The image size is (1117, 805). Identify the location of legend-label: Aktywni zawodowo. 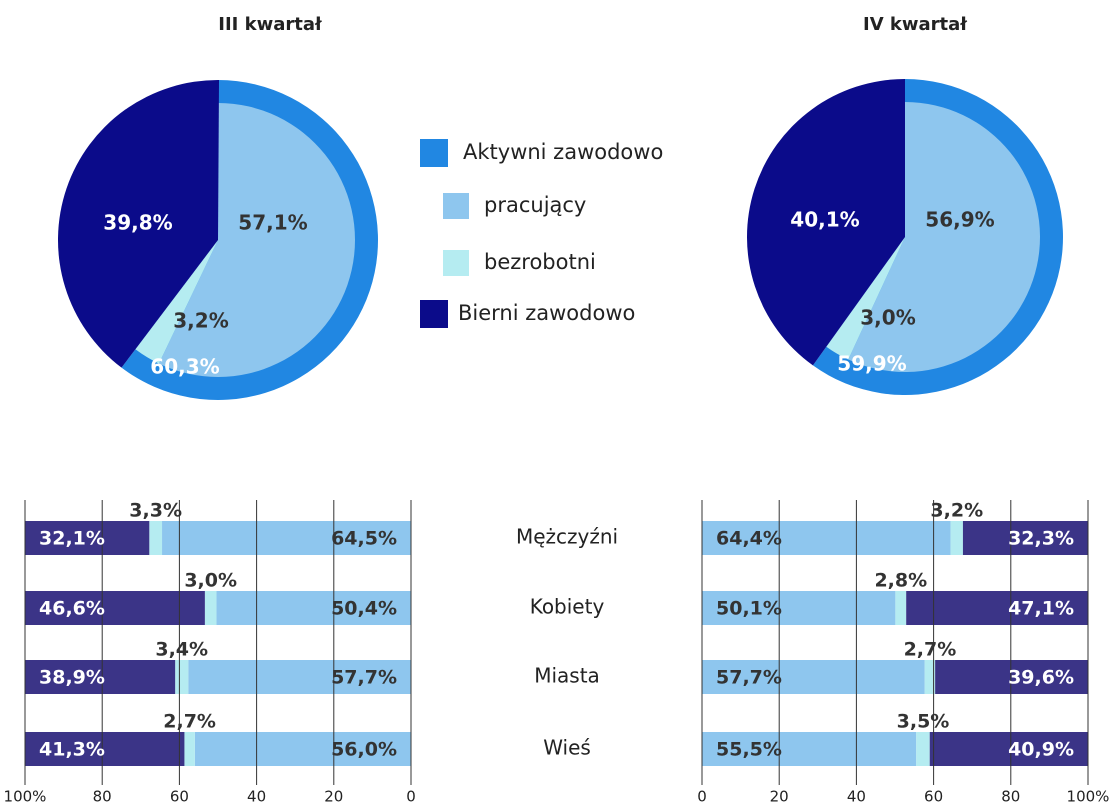
(563, 152).